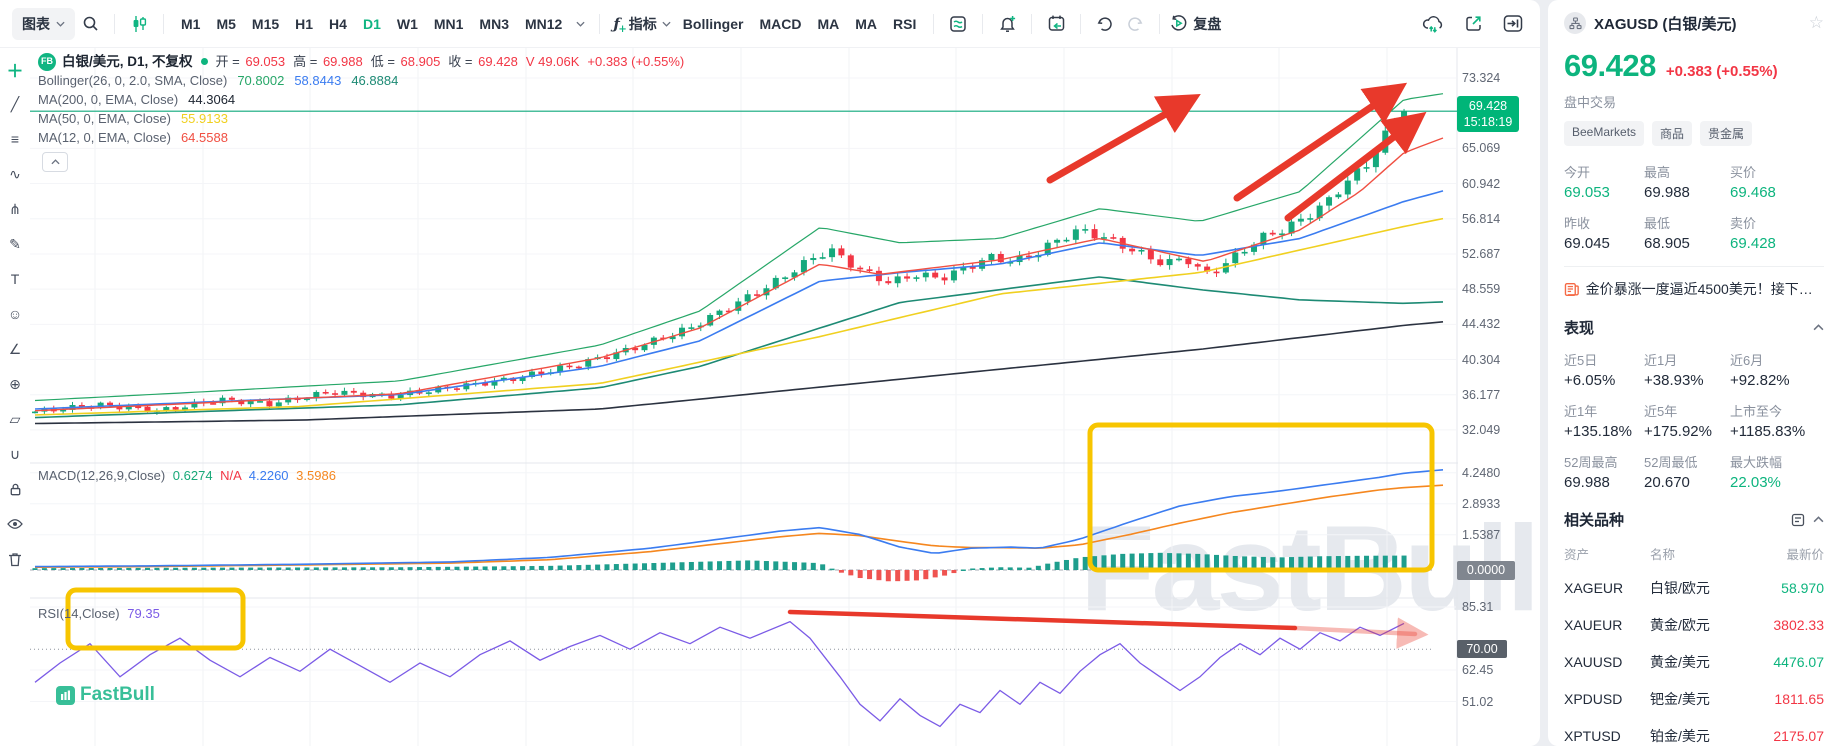  Describe the element at coordinates (1671, 473) in the screenshot. I see `performance-cell: 52周最低 20.670` at that location.